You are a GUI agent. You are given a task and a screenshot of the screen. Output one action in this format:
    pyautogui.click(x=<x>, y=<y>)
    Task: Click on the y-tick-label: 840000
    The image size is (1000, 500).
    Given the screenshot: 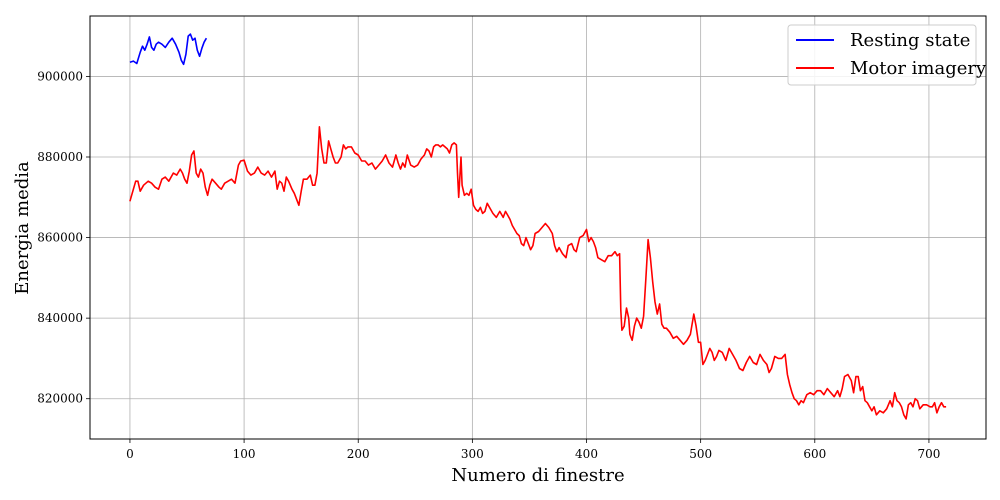 What is the action you would take?
    pyautogui.click(x=60, y=318)
    